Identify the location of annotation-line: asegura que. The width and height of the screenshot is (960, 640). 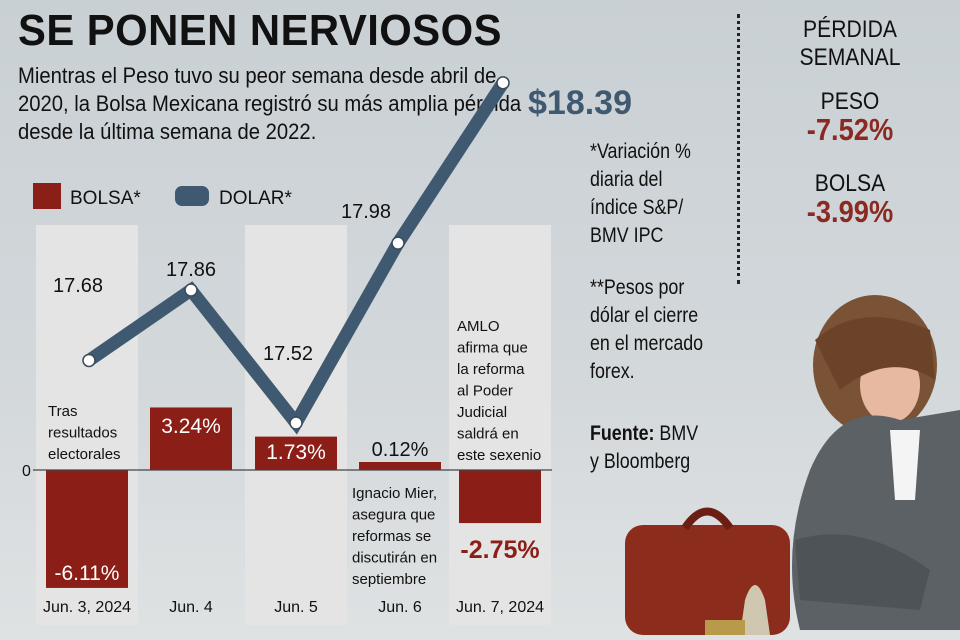
(393, 515).